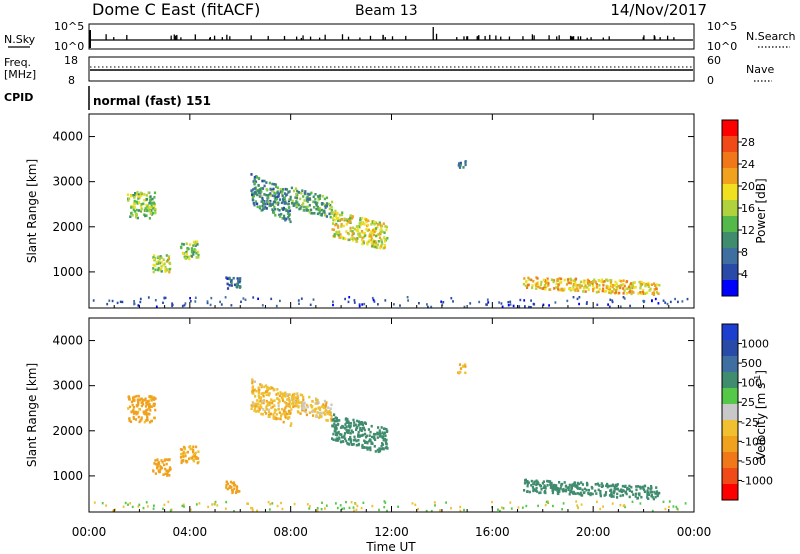 The width and height of the screenshot is (800, 554). What do you see at coordinates (748, 142) in the screenshot?
I see `colorbar-tick-label: 28` at bounding box center [748, 142].